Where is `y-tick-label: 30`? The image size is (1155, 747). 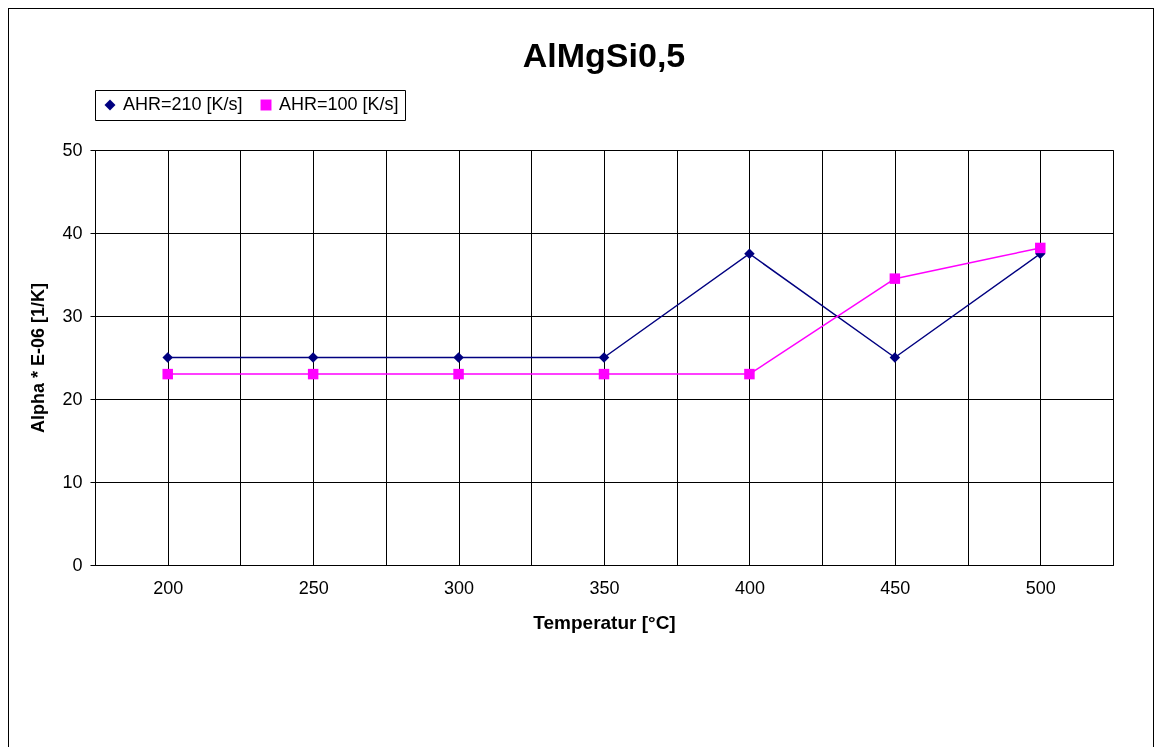
y-tick-label: 30 is located at coordinates (72, 315).